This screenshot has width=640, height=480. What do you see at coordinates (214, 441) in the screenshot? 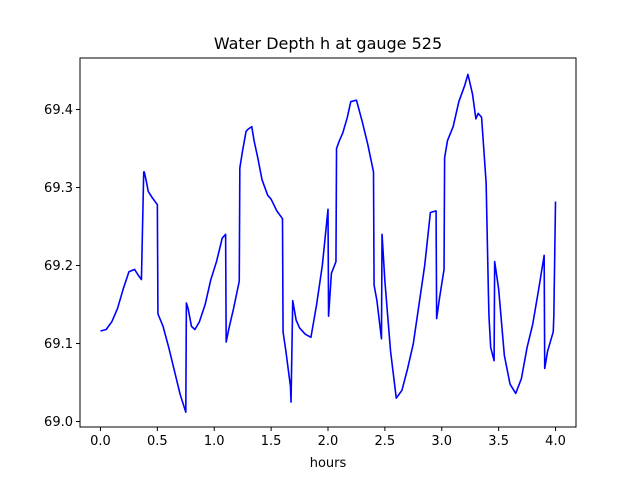
I see `x-tick-label: 1.0` at bounding box center [214, 441].